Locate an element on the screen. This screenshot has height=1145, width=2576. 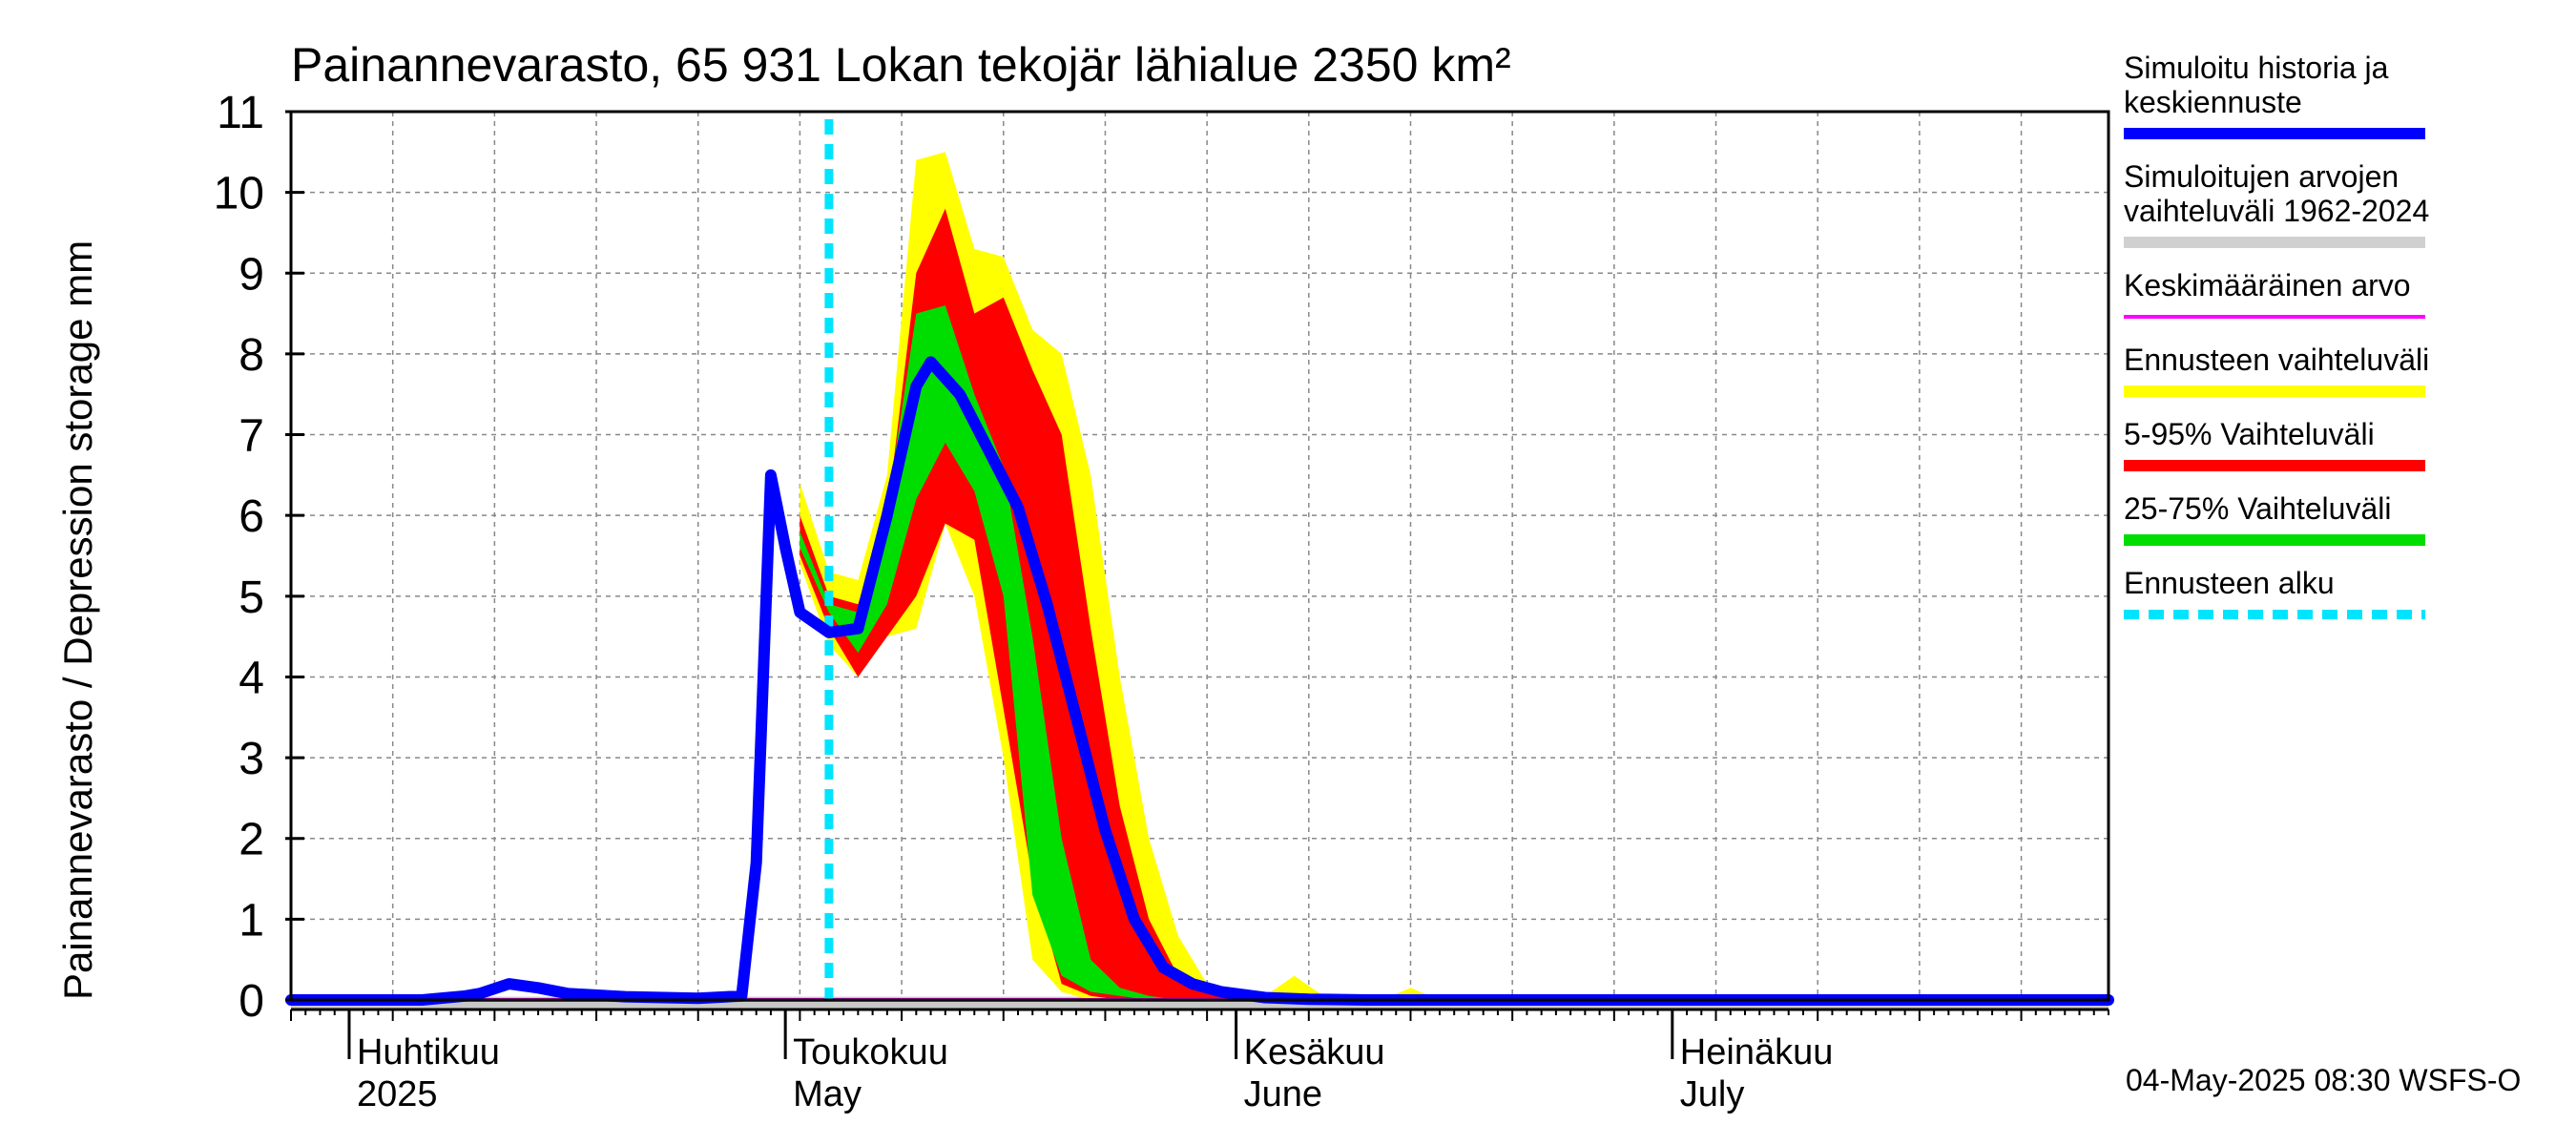
y-axis-label: Painannevarasto / Depression storage mm is located at coordinates (77, 620).